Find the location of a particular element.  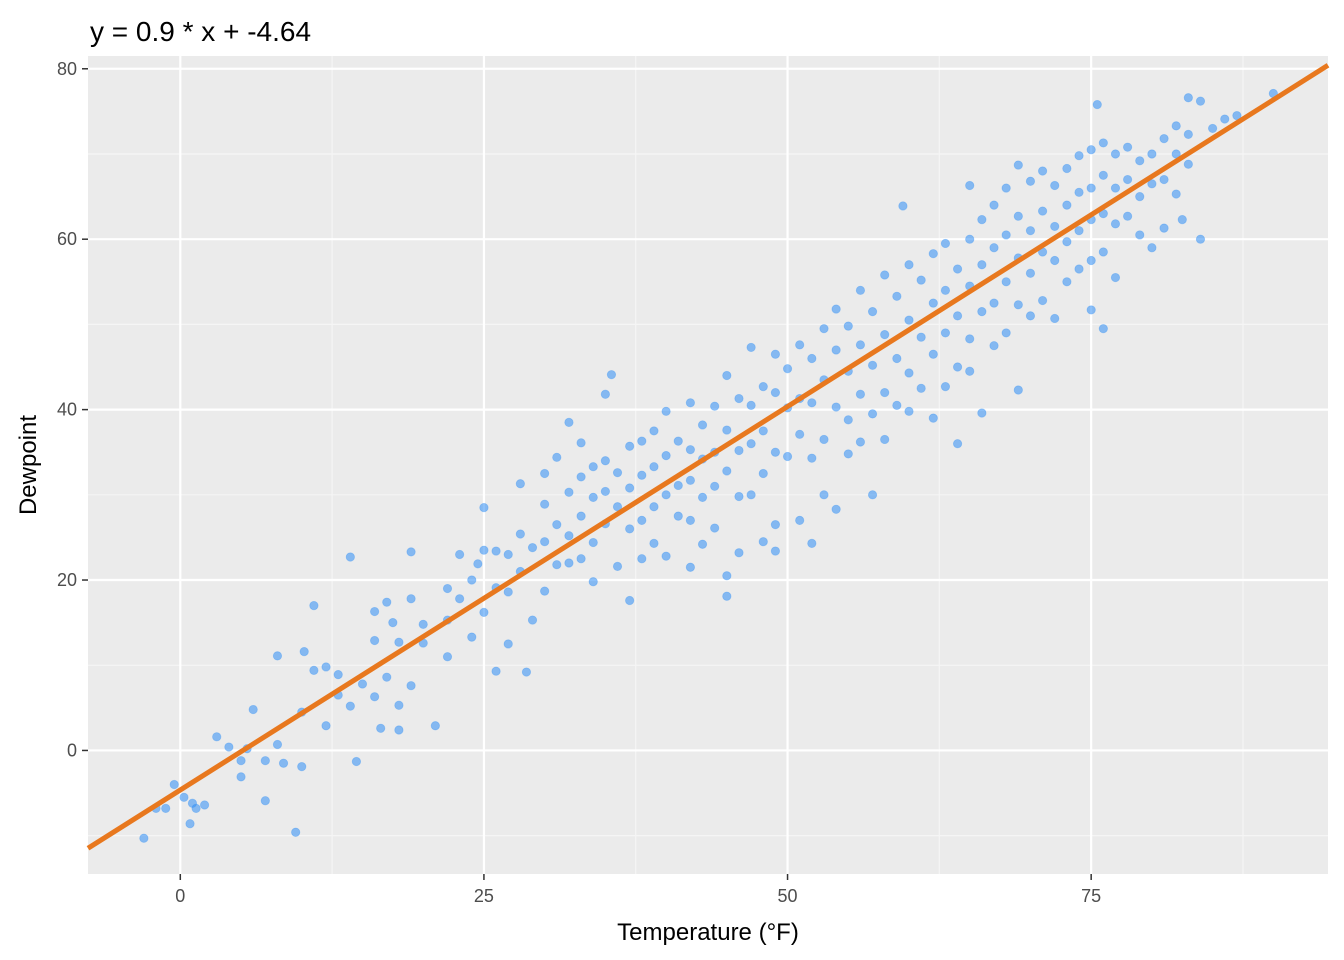

y-tick-label: 40 is located at coordinates (67, 410).